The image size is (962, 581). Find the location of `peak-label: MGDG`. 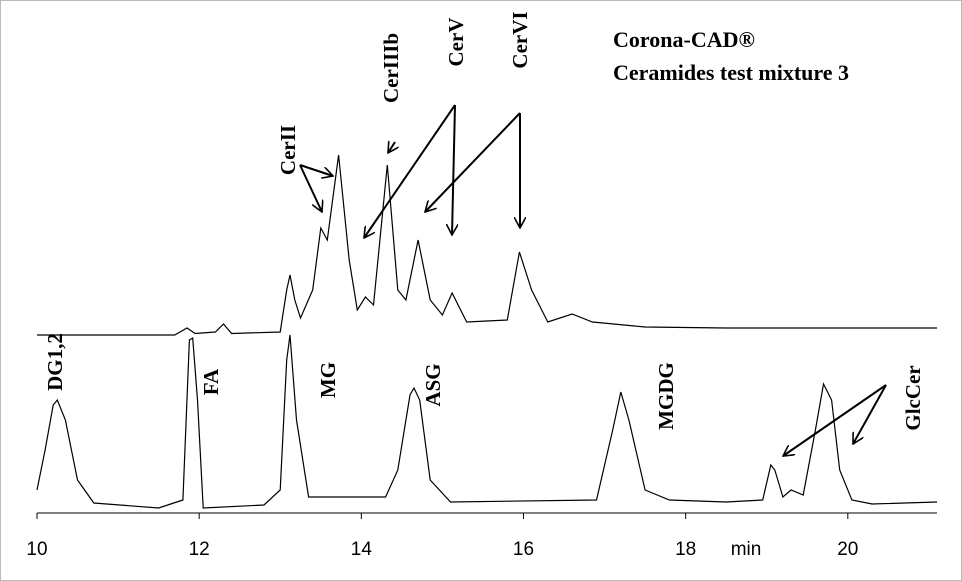

peak-label: MGDG is located at coordinates (666, 396).